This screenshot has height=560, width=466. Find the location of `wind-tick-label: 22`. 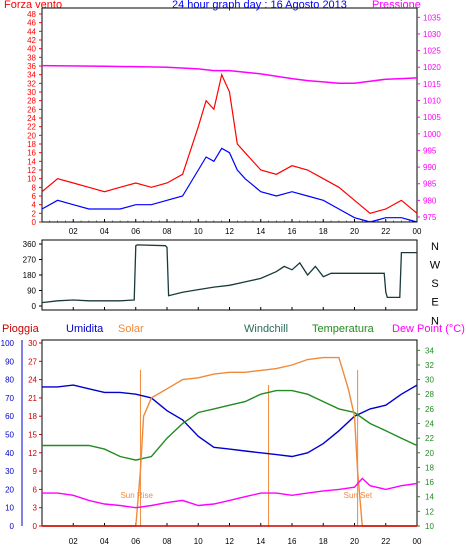

wind-tick-label: 22 is located at coordinates (31, 127).